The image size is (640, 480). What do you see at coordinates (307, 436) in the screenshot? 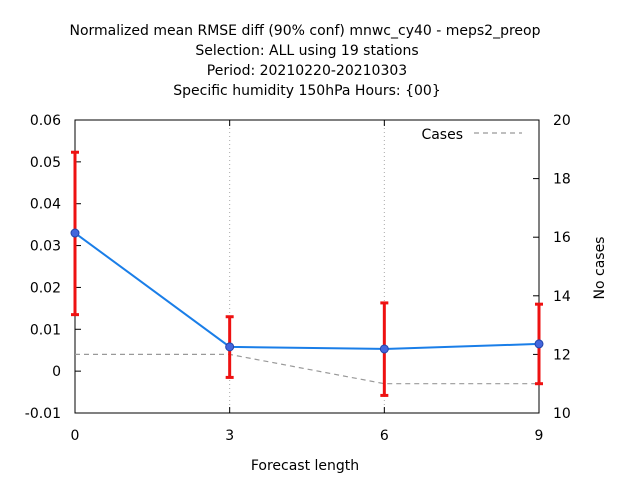
I see `x-axis-tick-labels: 0 3 6 9` at bounding box center [307, 436].